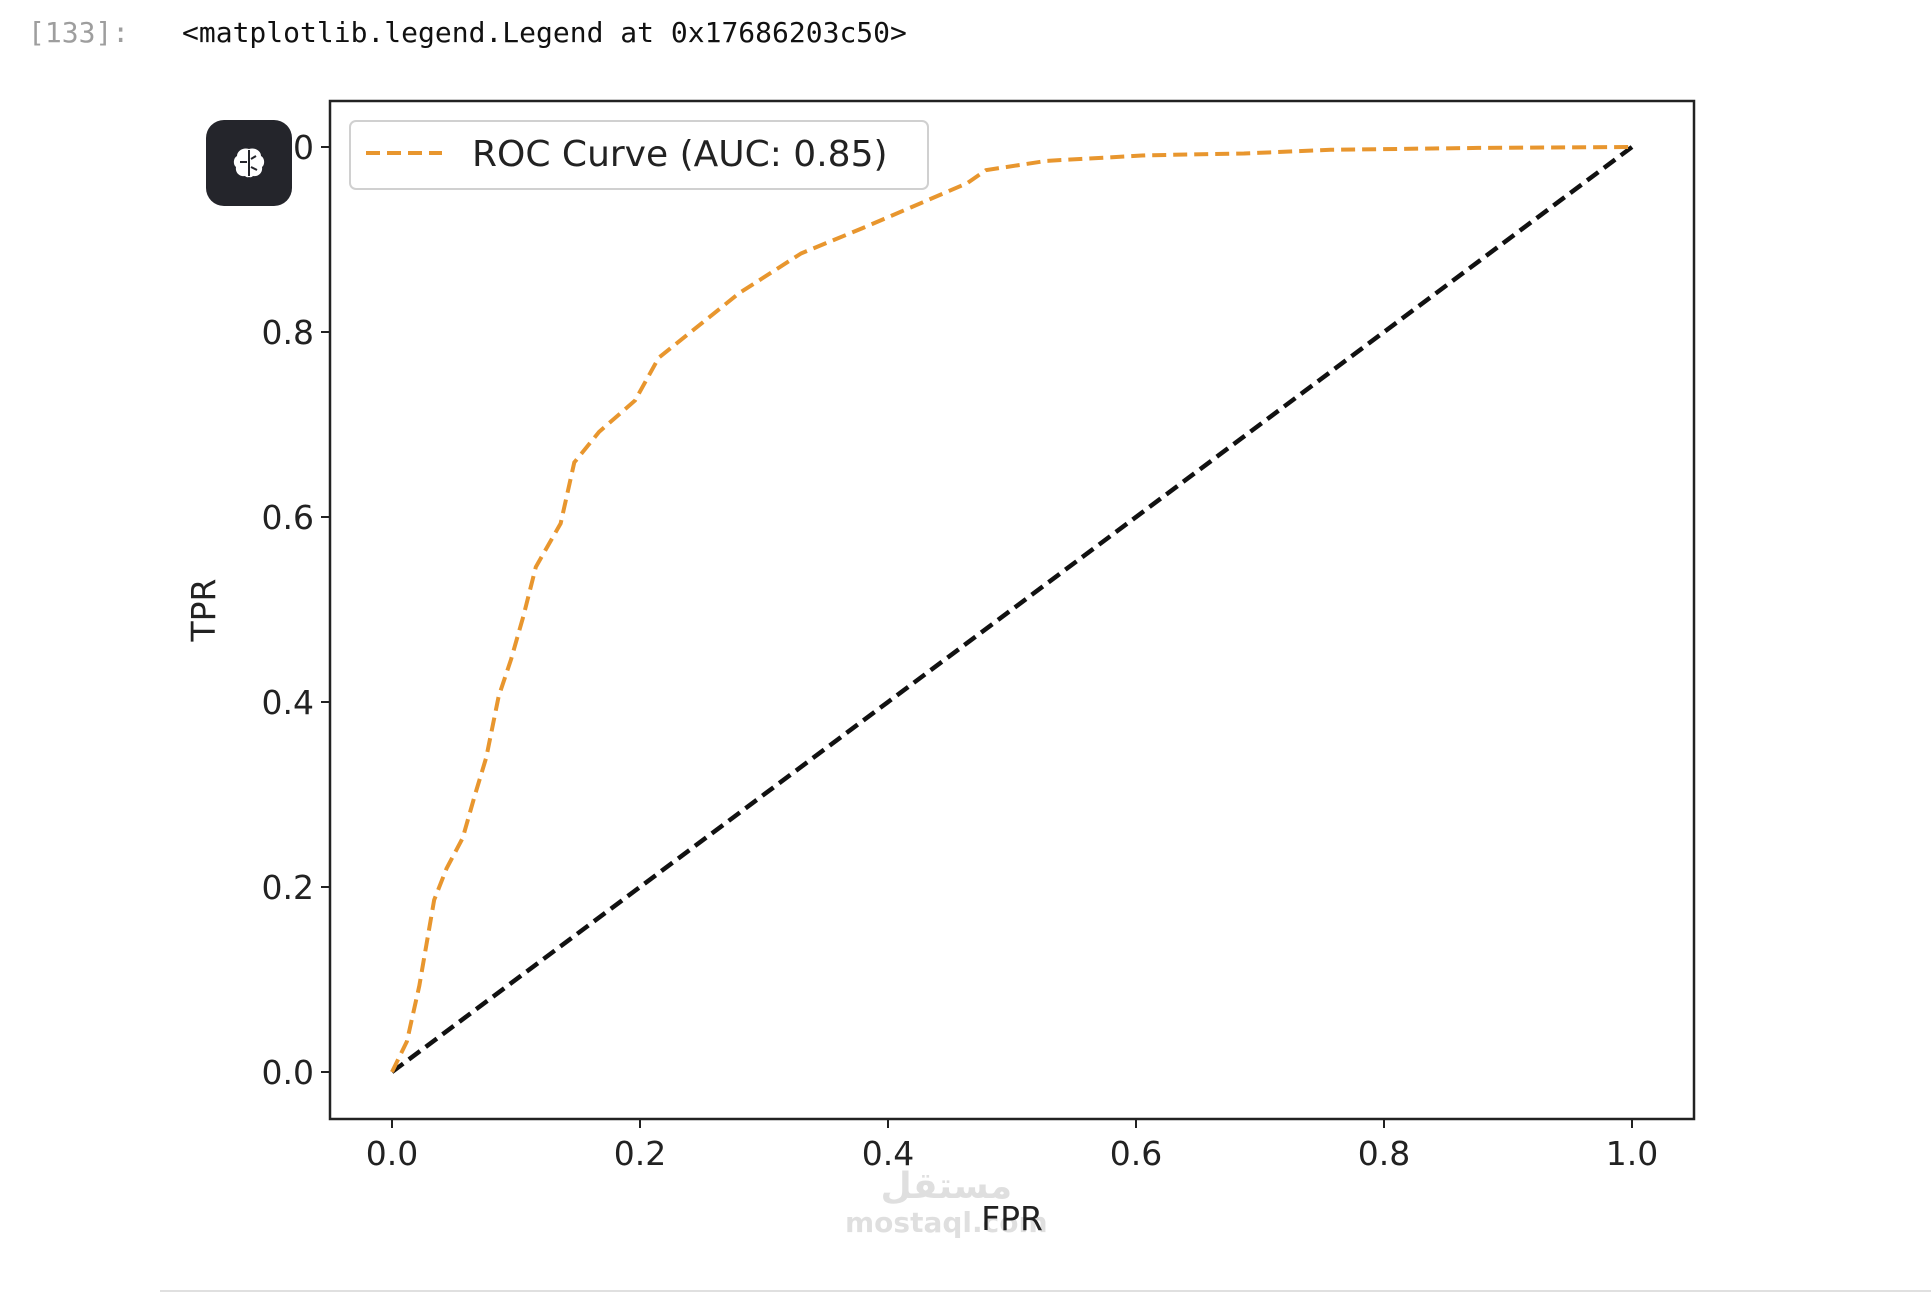 This screenshot has height=1294, width=1931. What do you see at coordinates (79, 32) in the screenshot?
I see `cell-prompt: [133]:` at bounding box center [79, 32].